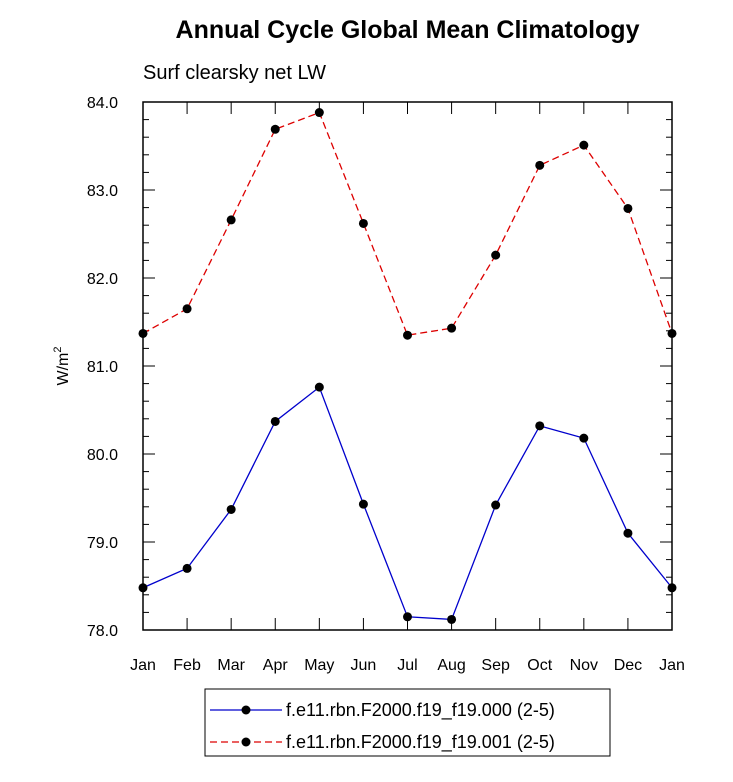 This screenshot has width=733, height=782. What do you see at coordinates (407, 665) in the screenshot?
I see `x-tick-label: Jul` at bounding box center [407, 665].